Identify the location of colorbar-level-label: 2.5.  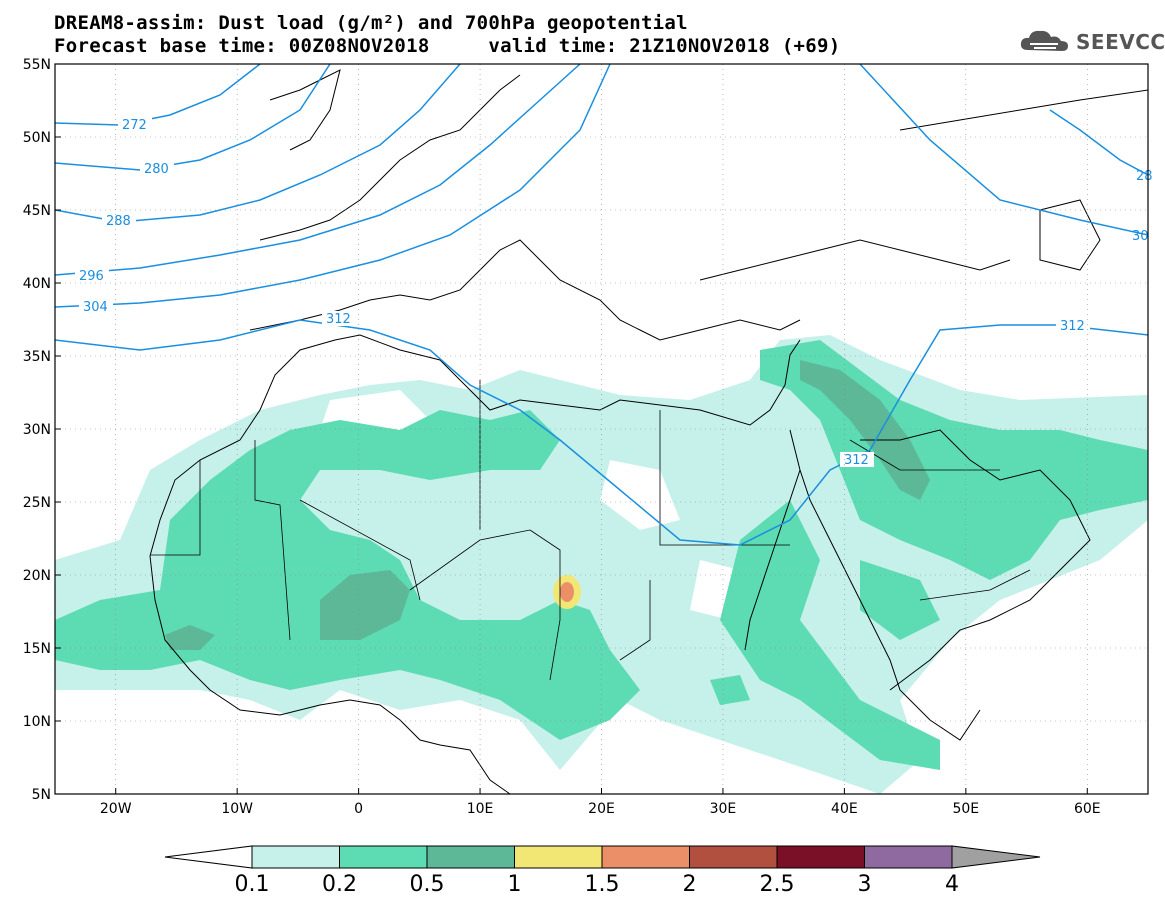
(777, 884).